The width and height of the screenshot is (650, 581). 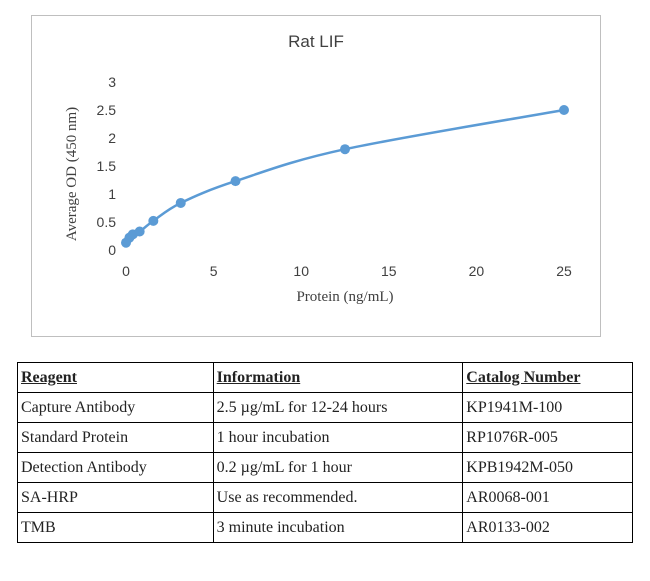 I want to click on cell-information: Use as recommended., so click(x=338, y=497).